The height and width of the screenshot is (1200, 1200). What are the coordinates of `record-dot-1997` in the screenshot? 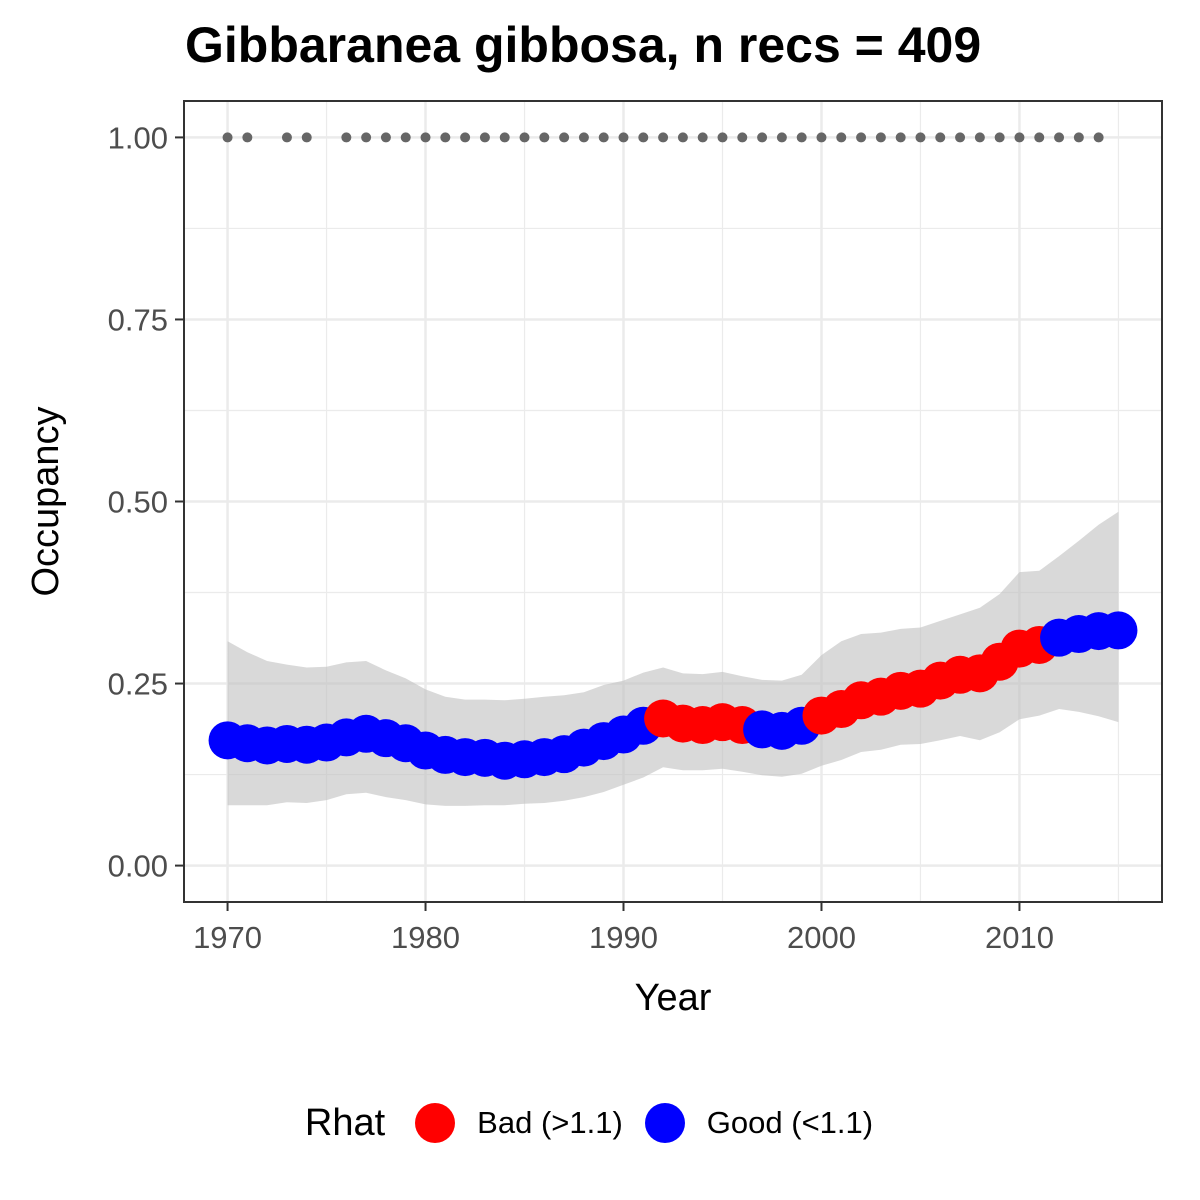 It's located at (762, 137).